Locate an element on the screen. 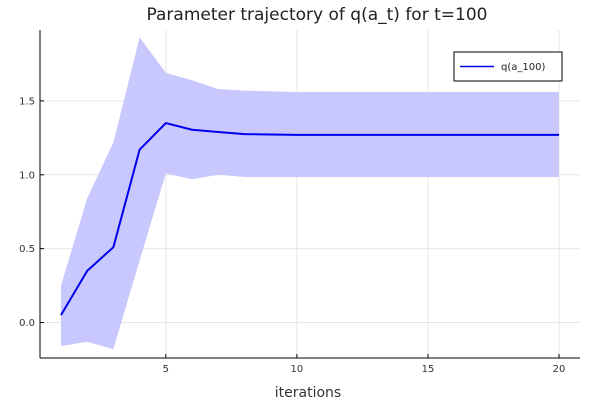  x-axis-ticks: 5 10 15 20 is located at coordinates (364, 364).